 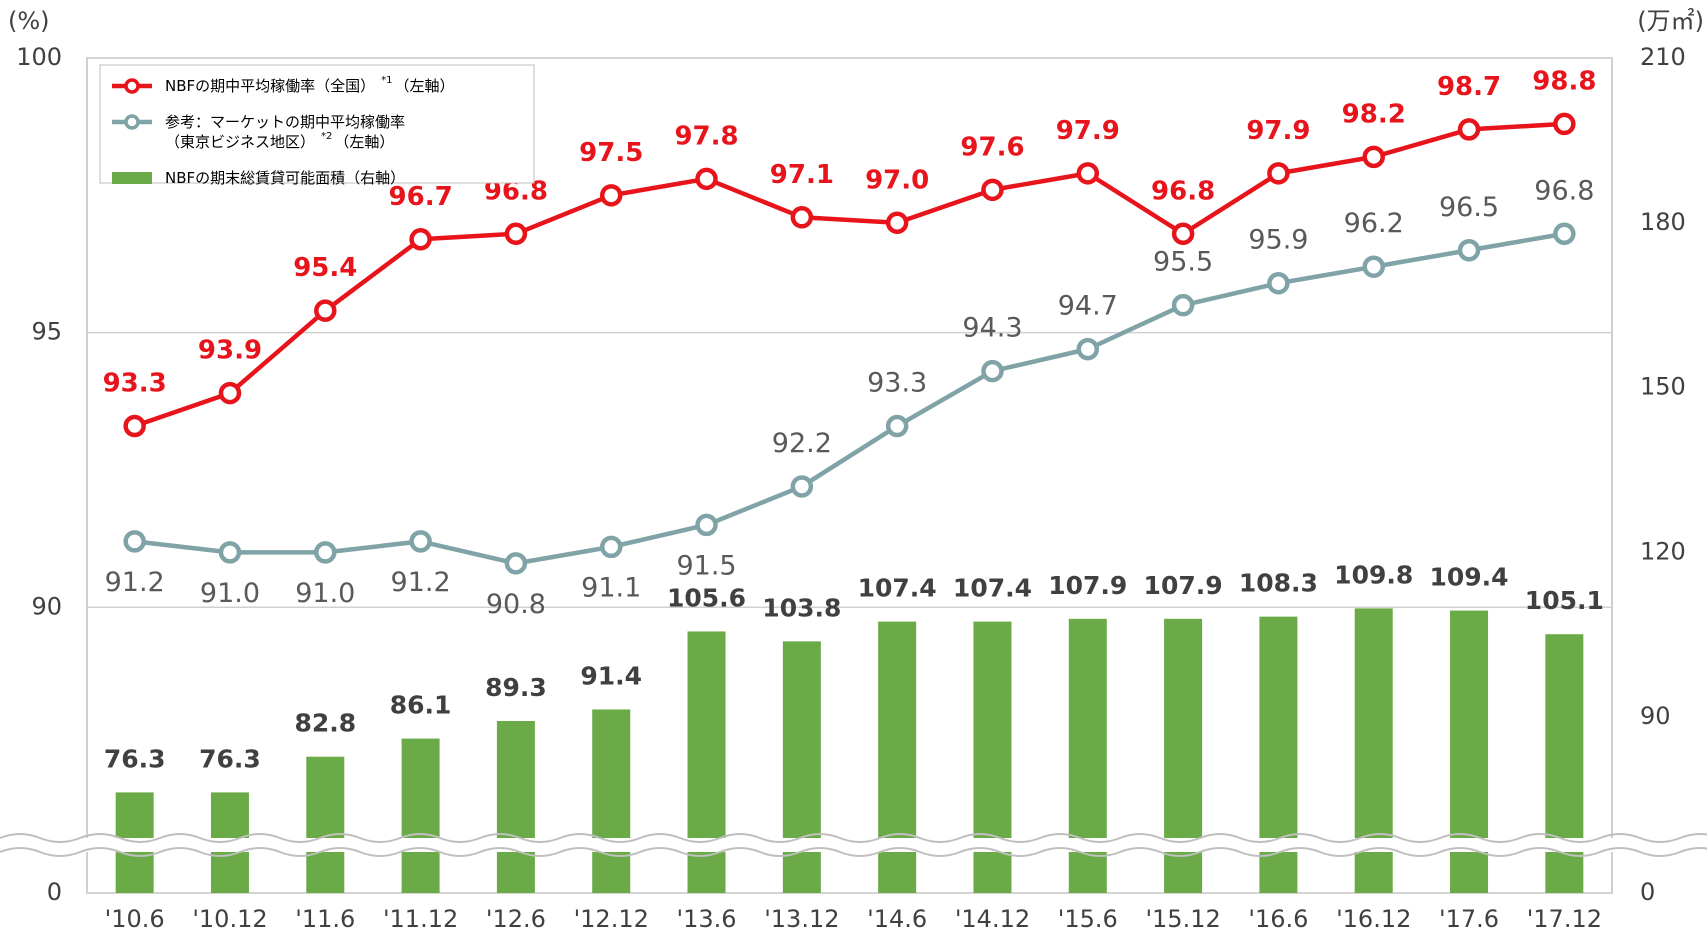 What do you see at coordinates (1655, 716) in the screenshot?
I see `y2-tick-label: 90` at bounding box center [1655, 716].